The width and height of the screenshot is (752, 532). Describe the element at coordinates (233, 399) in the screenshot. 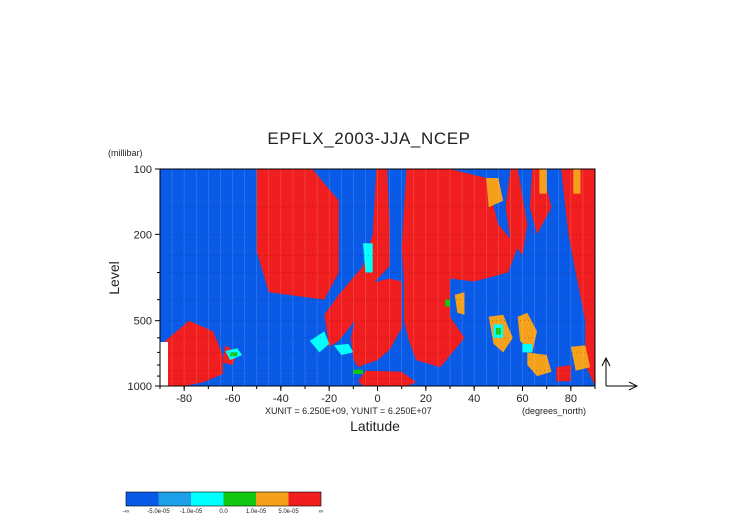

I see `x-tick-label: -60` at that location.